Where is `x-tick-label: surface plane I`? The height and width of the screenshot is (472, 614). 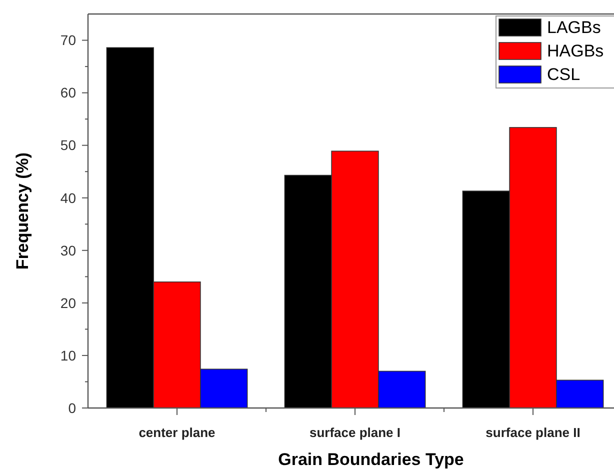
x-tick-label: surface plane I is located at coordinates (355, 432).